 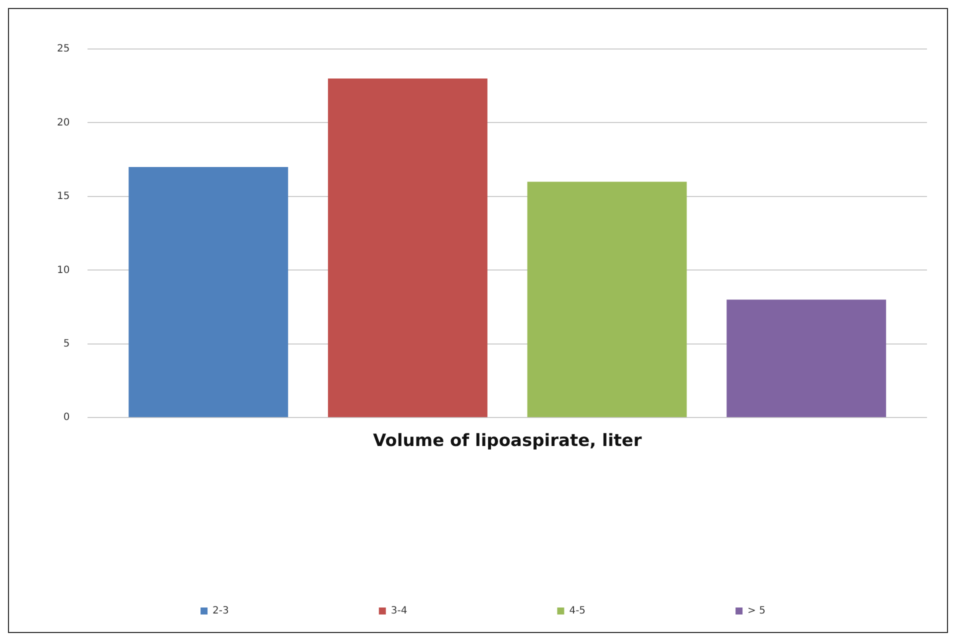 I want to click on legend-label: > 5, so click(x=757, y=611).